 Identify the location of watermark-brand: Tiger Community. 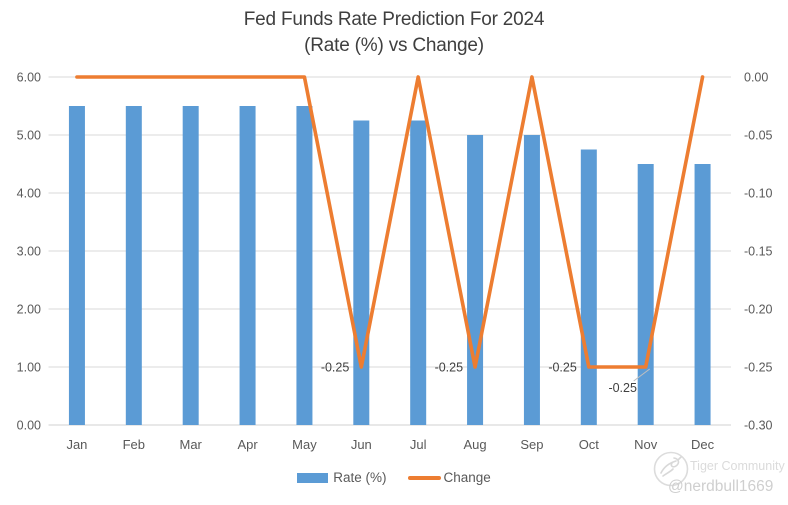
(737, 466).